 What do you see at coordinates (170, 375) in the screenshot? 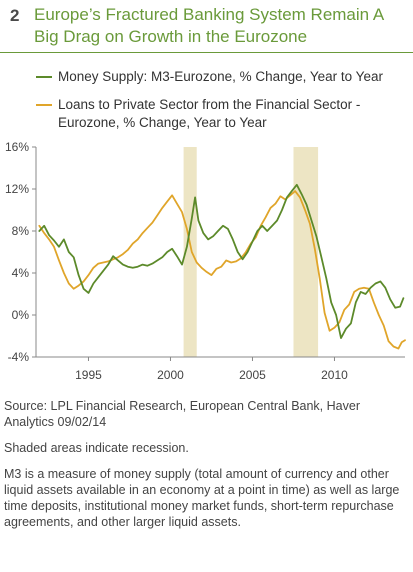
I see `x-tick-label: 2000` at bounding box center [170, 375].